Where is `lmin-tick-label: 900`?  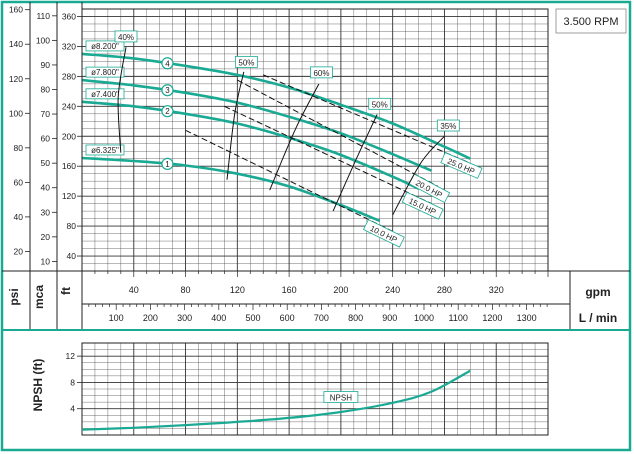
lmin-tick-label: 900 is located at coordinates (389, 318).